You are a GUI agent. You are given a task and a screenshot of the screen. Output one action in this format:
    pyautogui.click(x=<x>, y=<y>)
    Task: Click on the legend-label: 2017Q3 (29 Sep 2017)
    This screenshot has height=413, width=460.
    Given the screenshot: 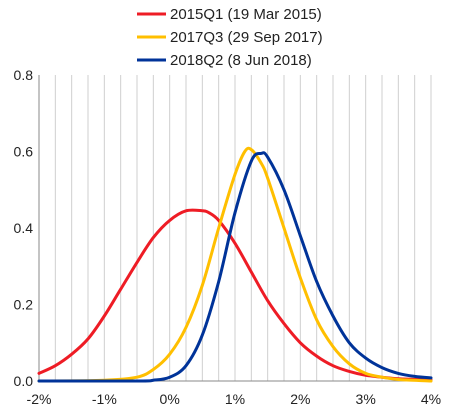 What is the action you would take?
    pyautogui.click(x=246, y=37)
    